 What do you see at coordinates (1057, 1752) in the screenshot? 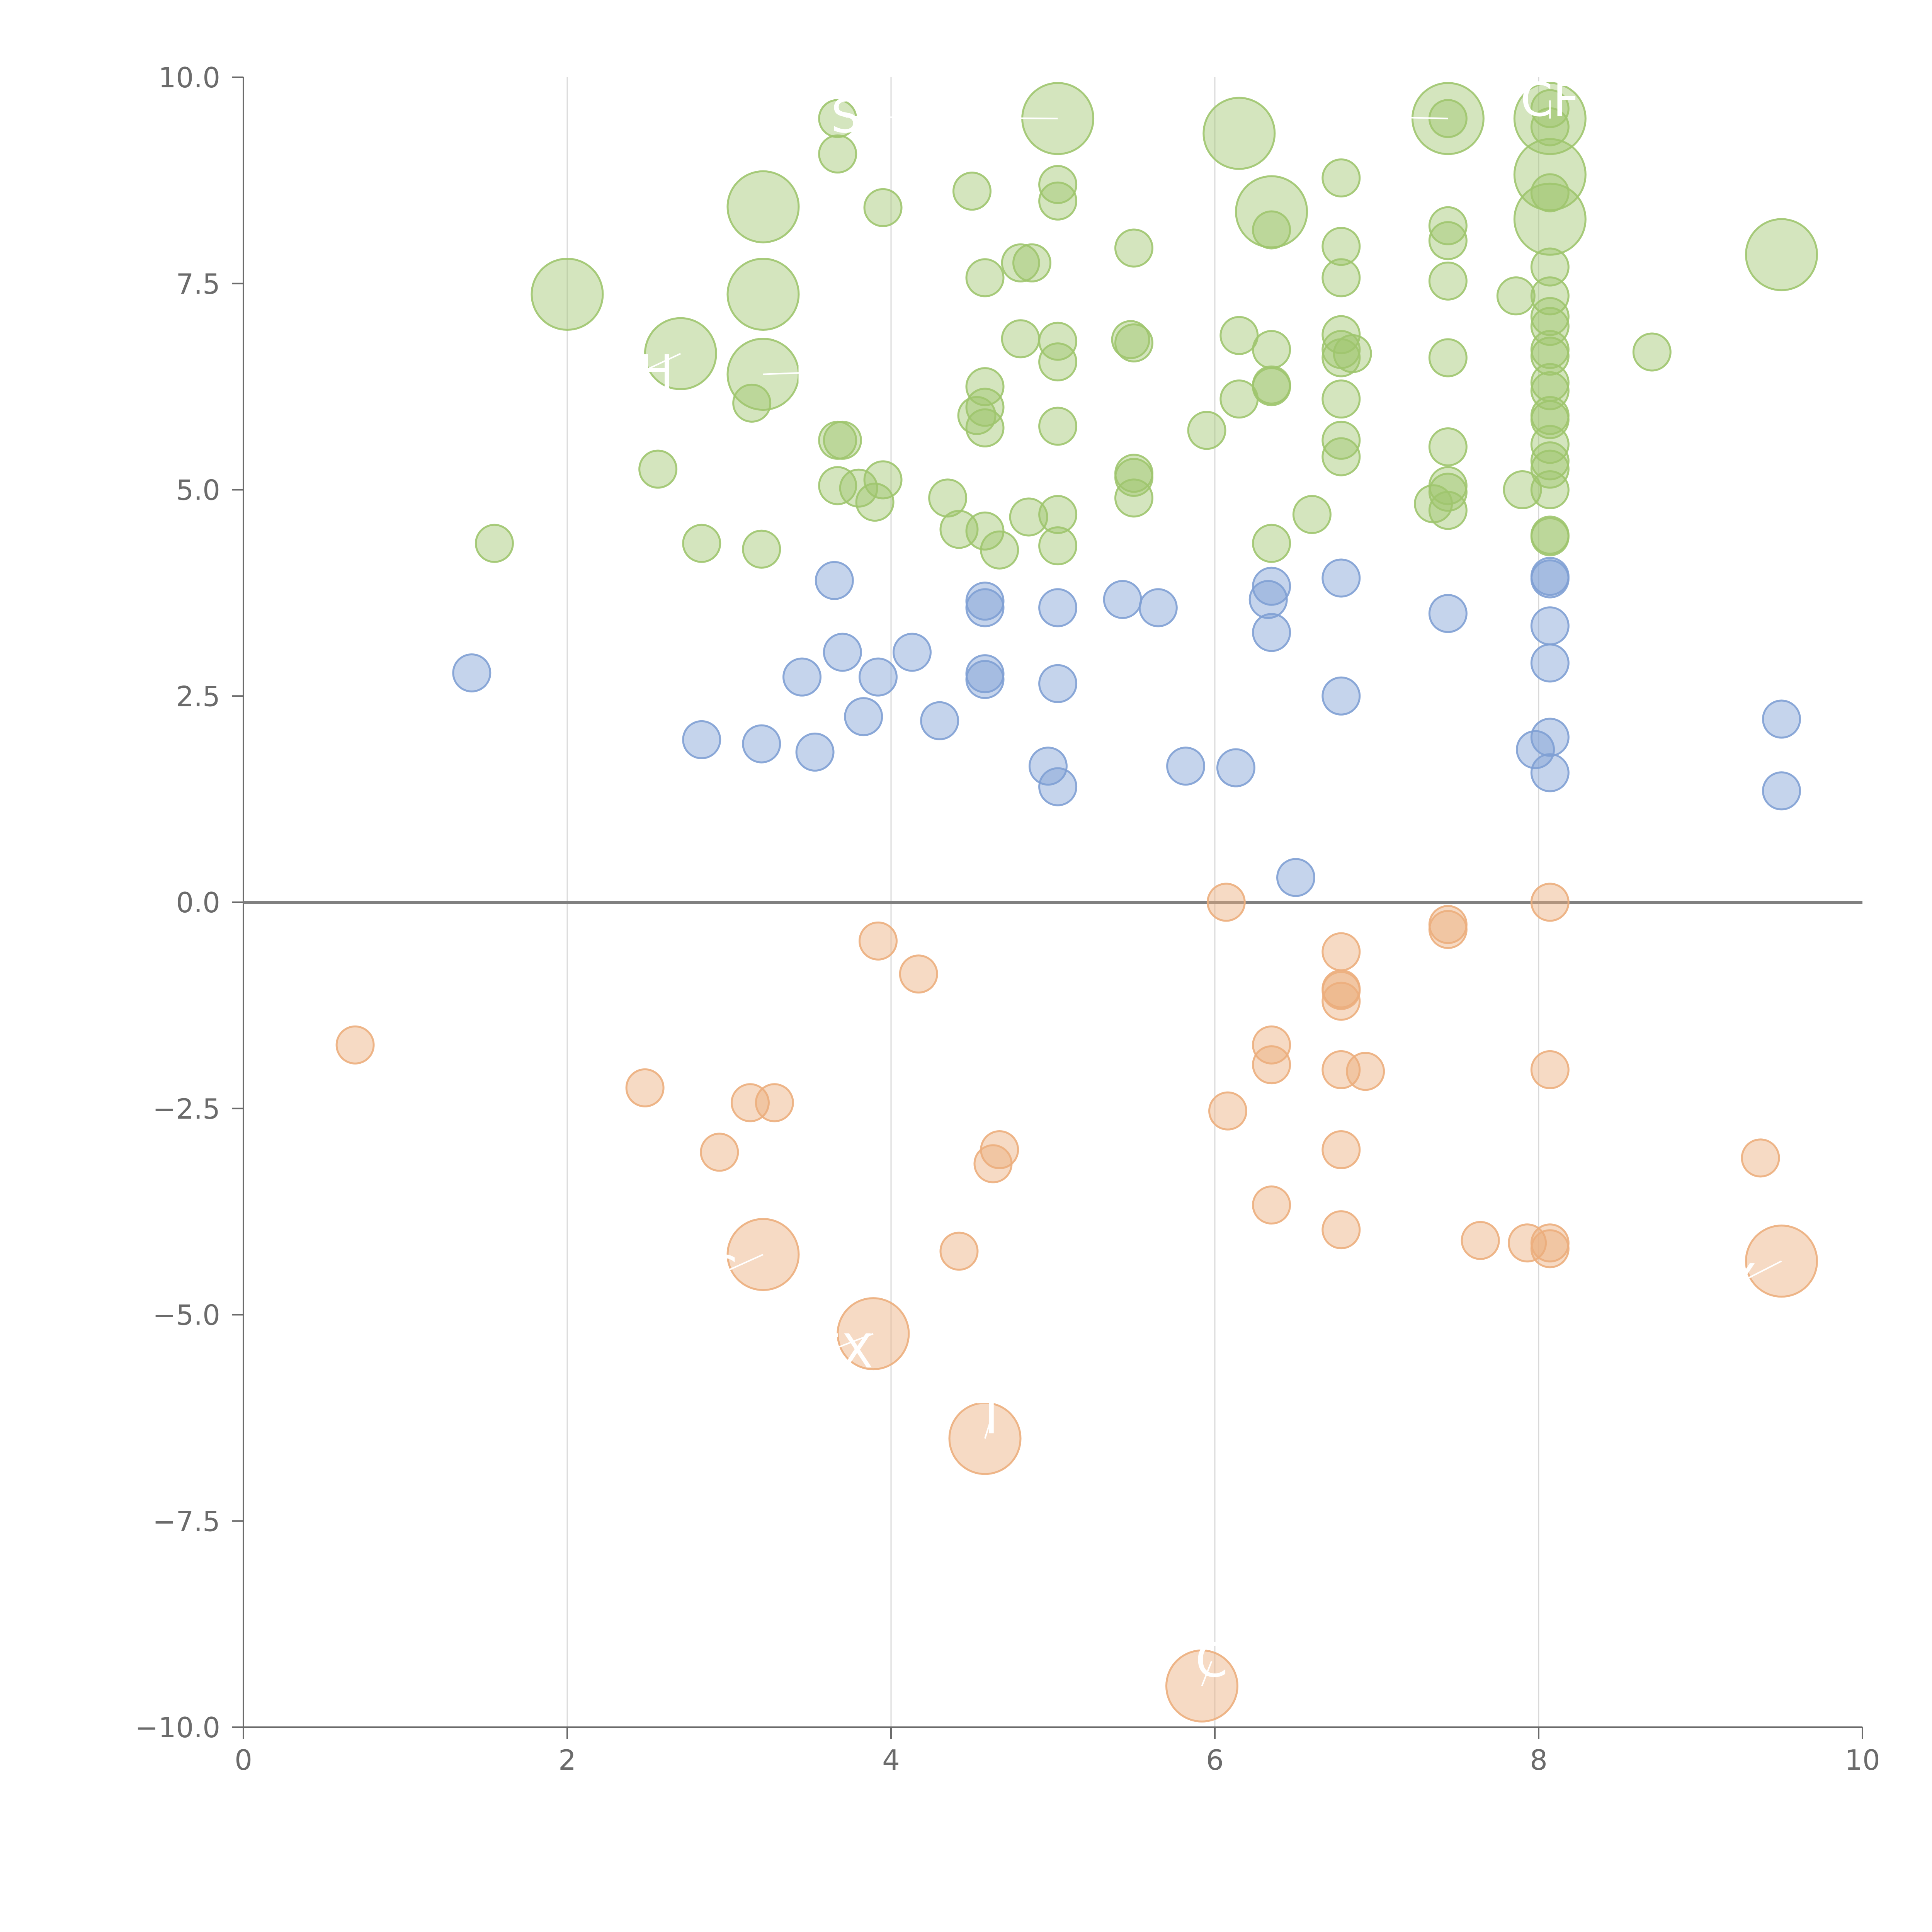
I see `x-axis-ticks: 0 2 4 6 8 10` at bounding box center [1057, 1752].